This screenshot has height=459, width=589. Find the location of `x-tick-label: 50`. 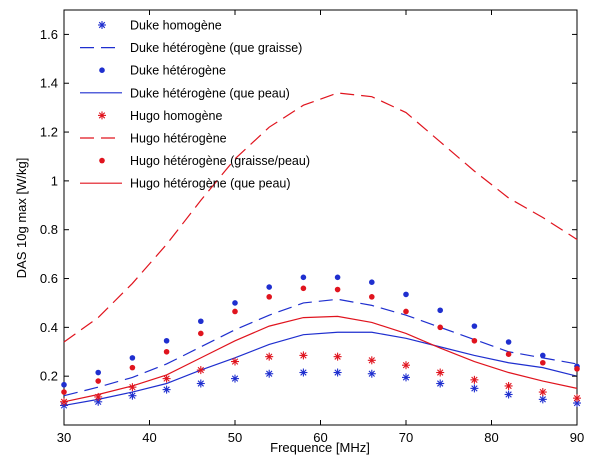

x-tick-label: 50 is located at coordinates (235, 437).